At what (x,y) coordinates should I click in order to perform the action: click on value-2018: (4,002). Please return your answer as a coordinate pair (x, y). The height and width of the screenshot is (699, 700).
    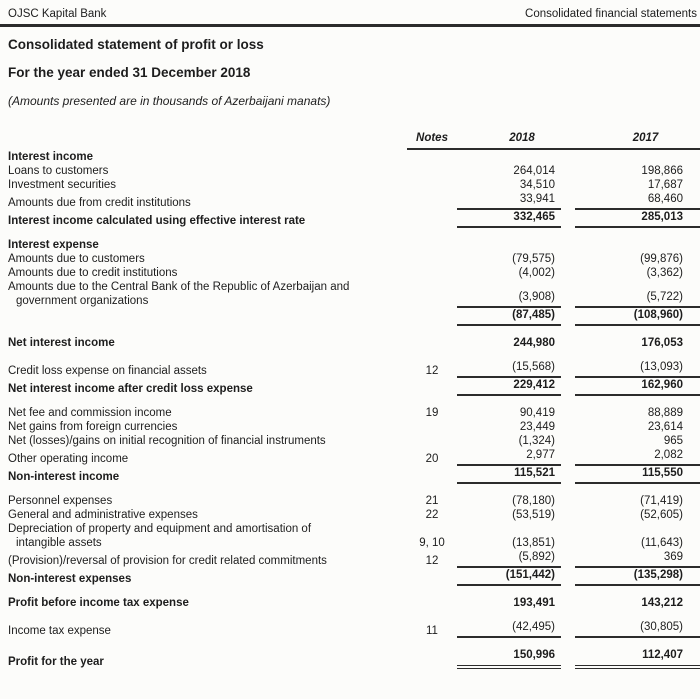
    Looking at the image, I should click on (536, 273).